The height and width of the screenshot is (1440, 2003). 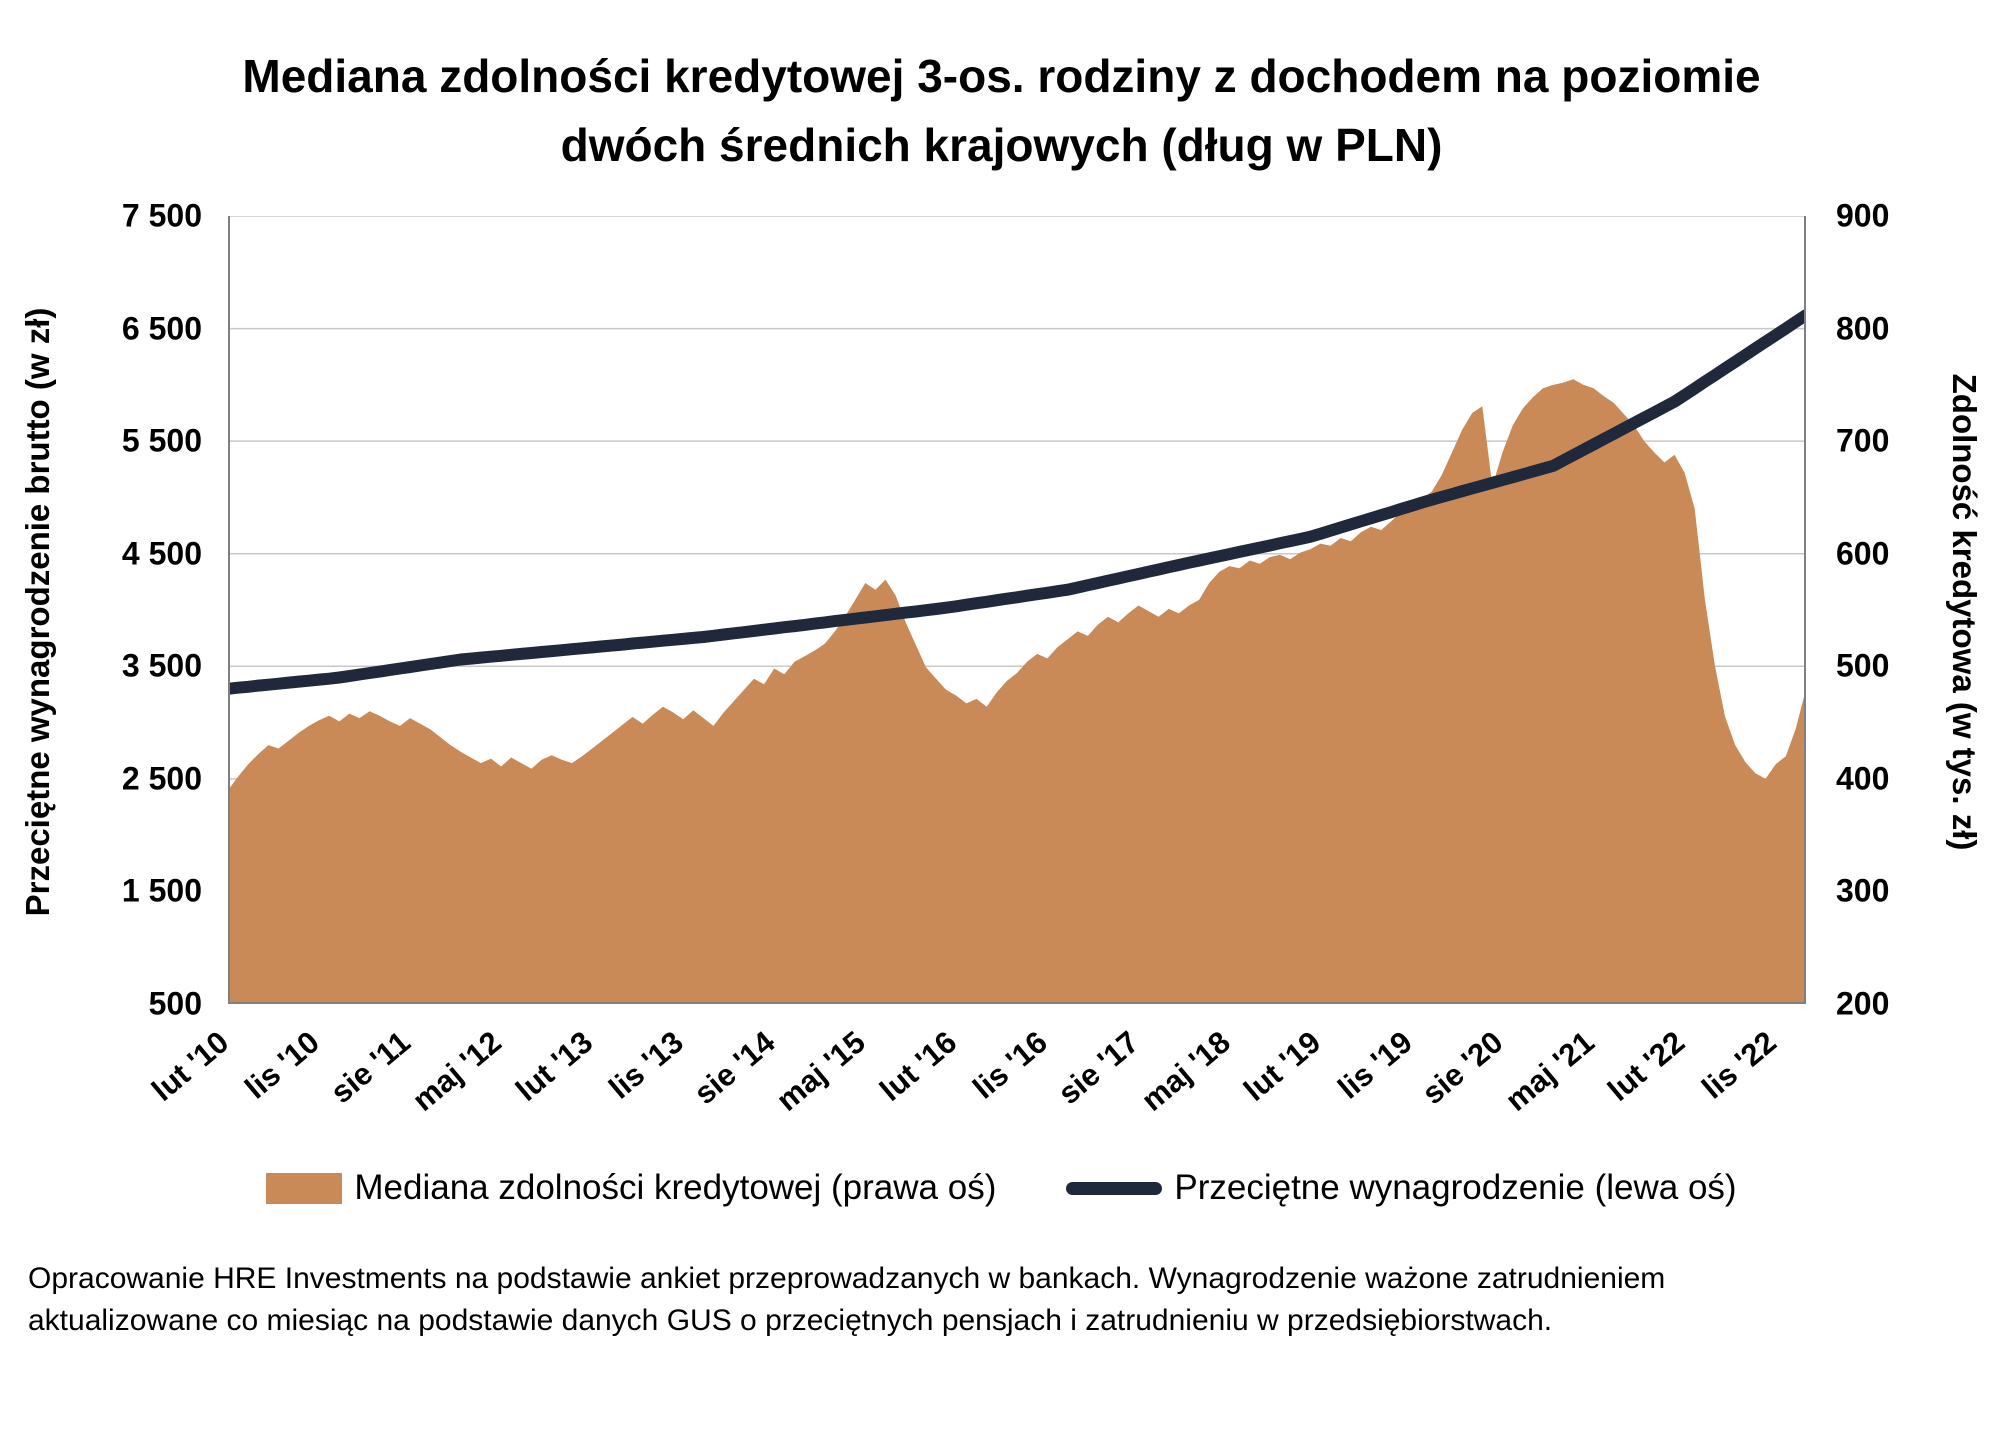 I want to click on x-tick-label: lut '13, so click(x=554, y=1066).